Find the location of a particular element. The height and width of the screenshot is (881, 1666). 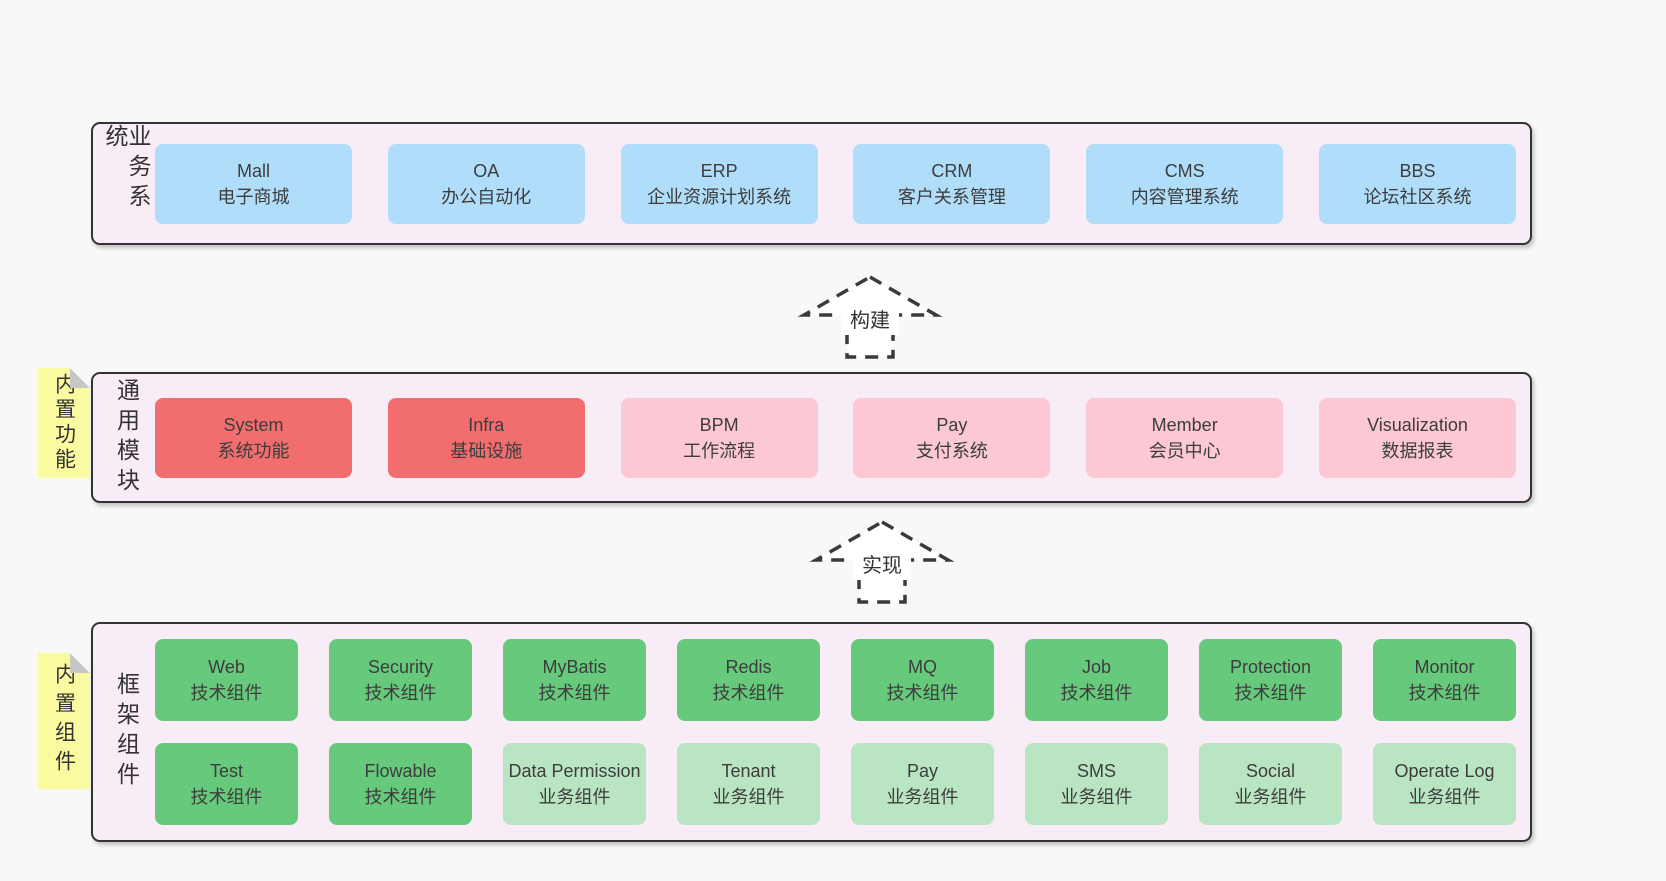

box-bpm: BPM 工作流程 is located at coordinates (719, 437).